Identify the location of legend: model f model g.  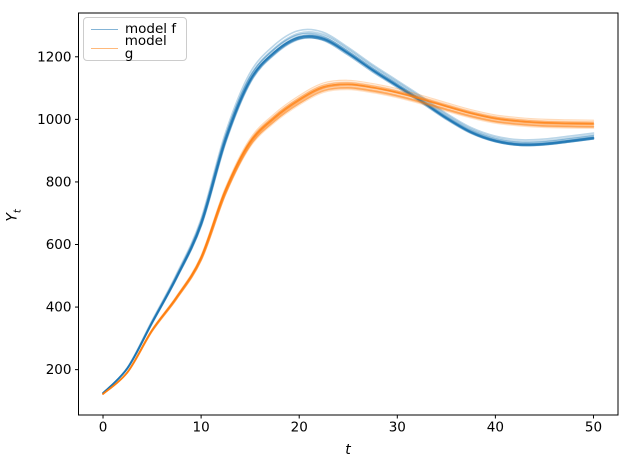
(135, 39).